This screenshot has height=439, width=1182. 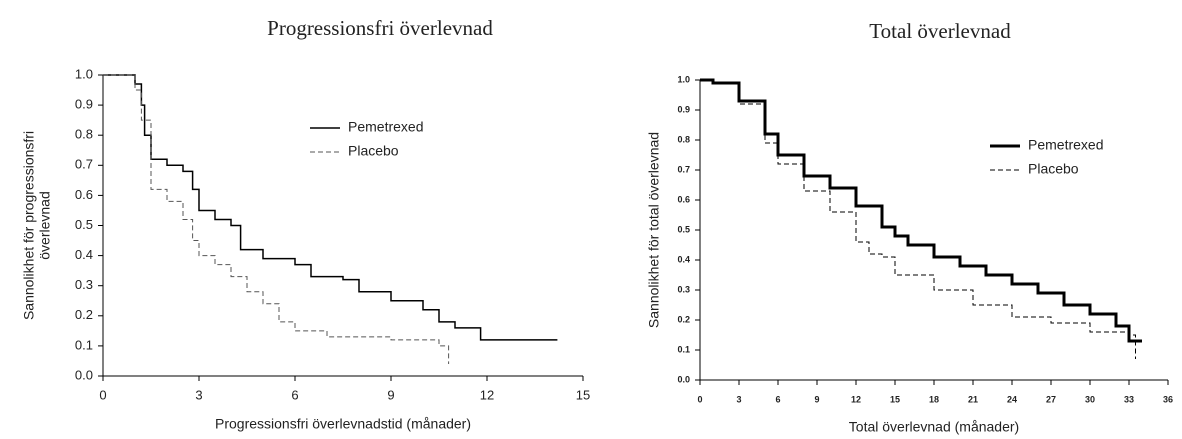 I want to click on x-axis-label: Progressionsfri överlevnadstid (månader), so click(x=343, y=424).